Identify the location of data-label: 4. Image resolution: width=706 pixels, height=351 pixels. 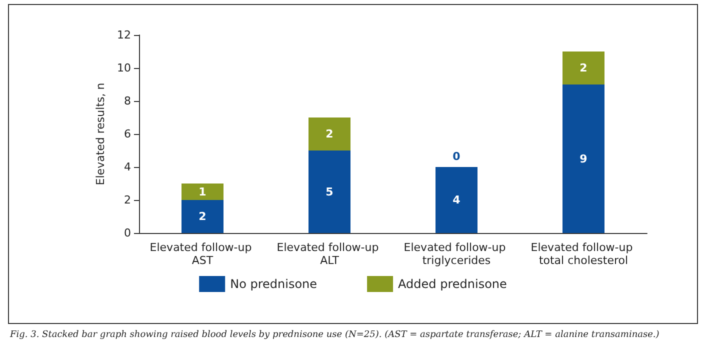
(456, 200).